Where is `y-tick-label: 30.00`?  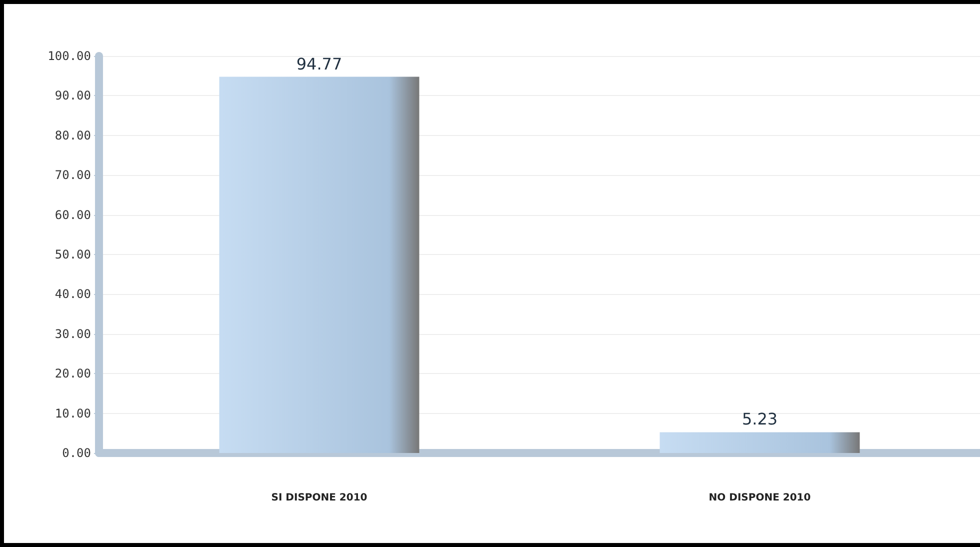 y-tick-label: 30.00 is located at coordinates (72, 333).